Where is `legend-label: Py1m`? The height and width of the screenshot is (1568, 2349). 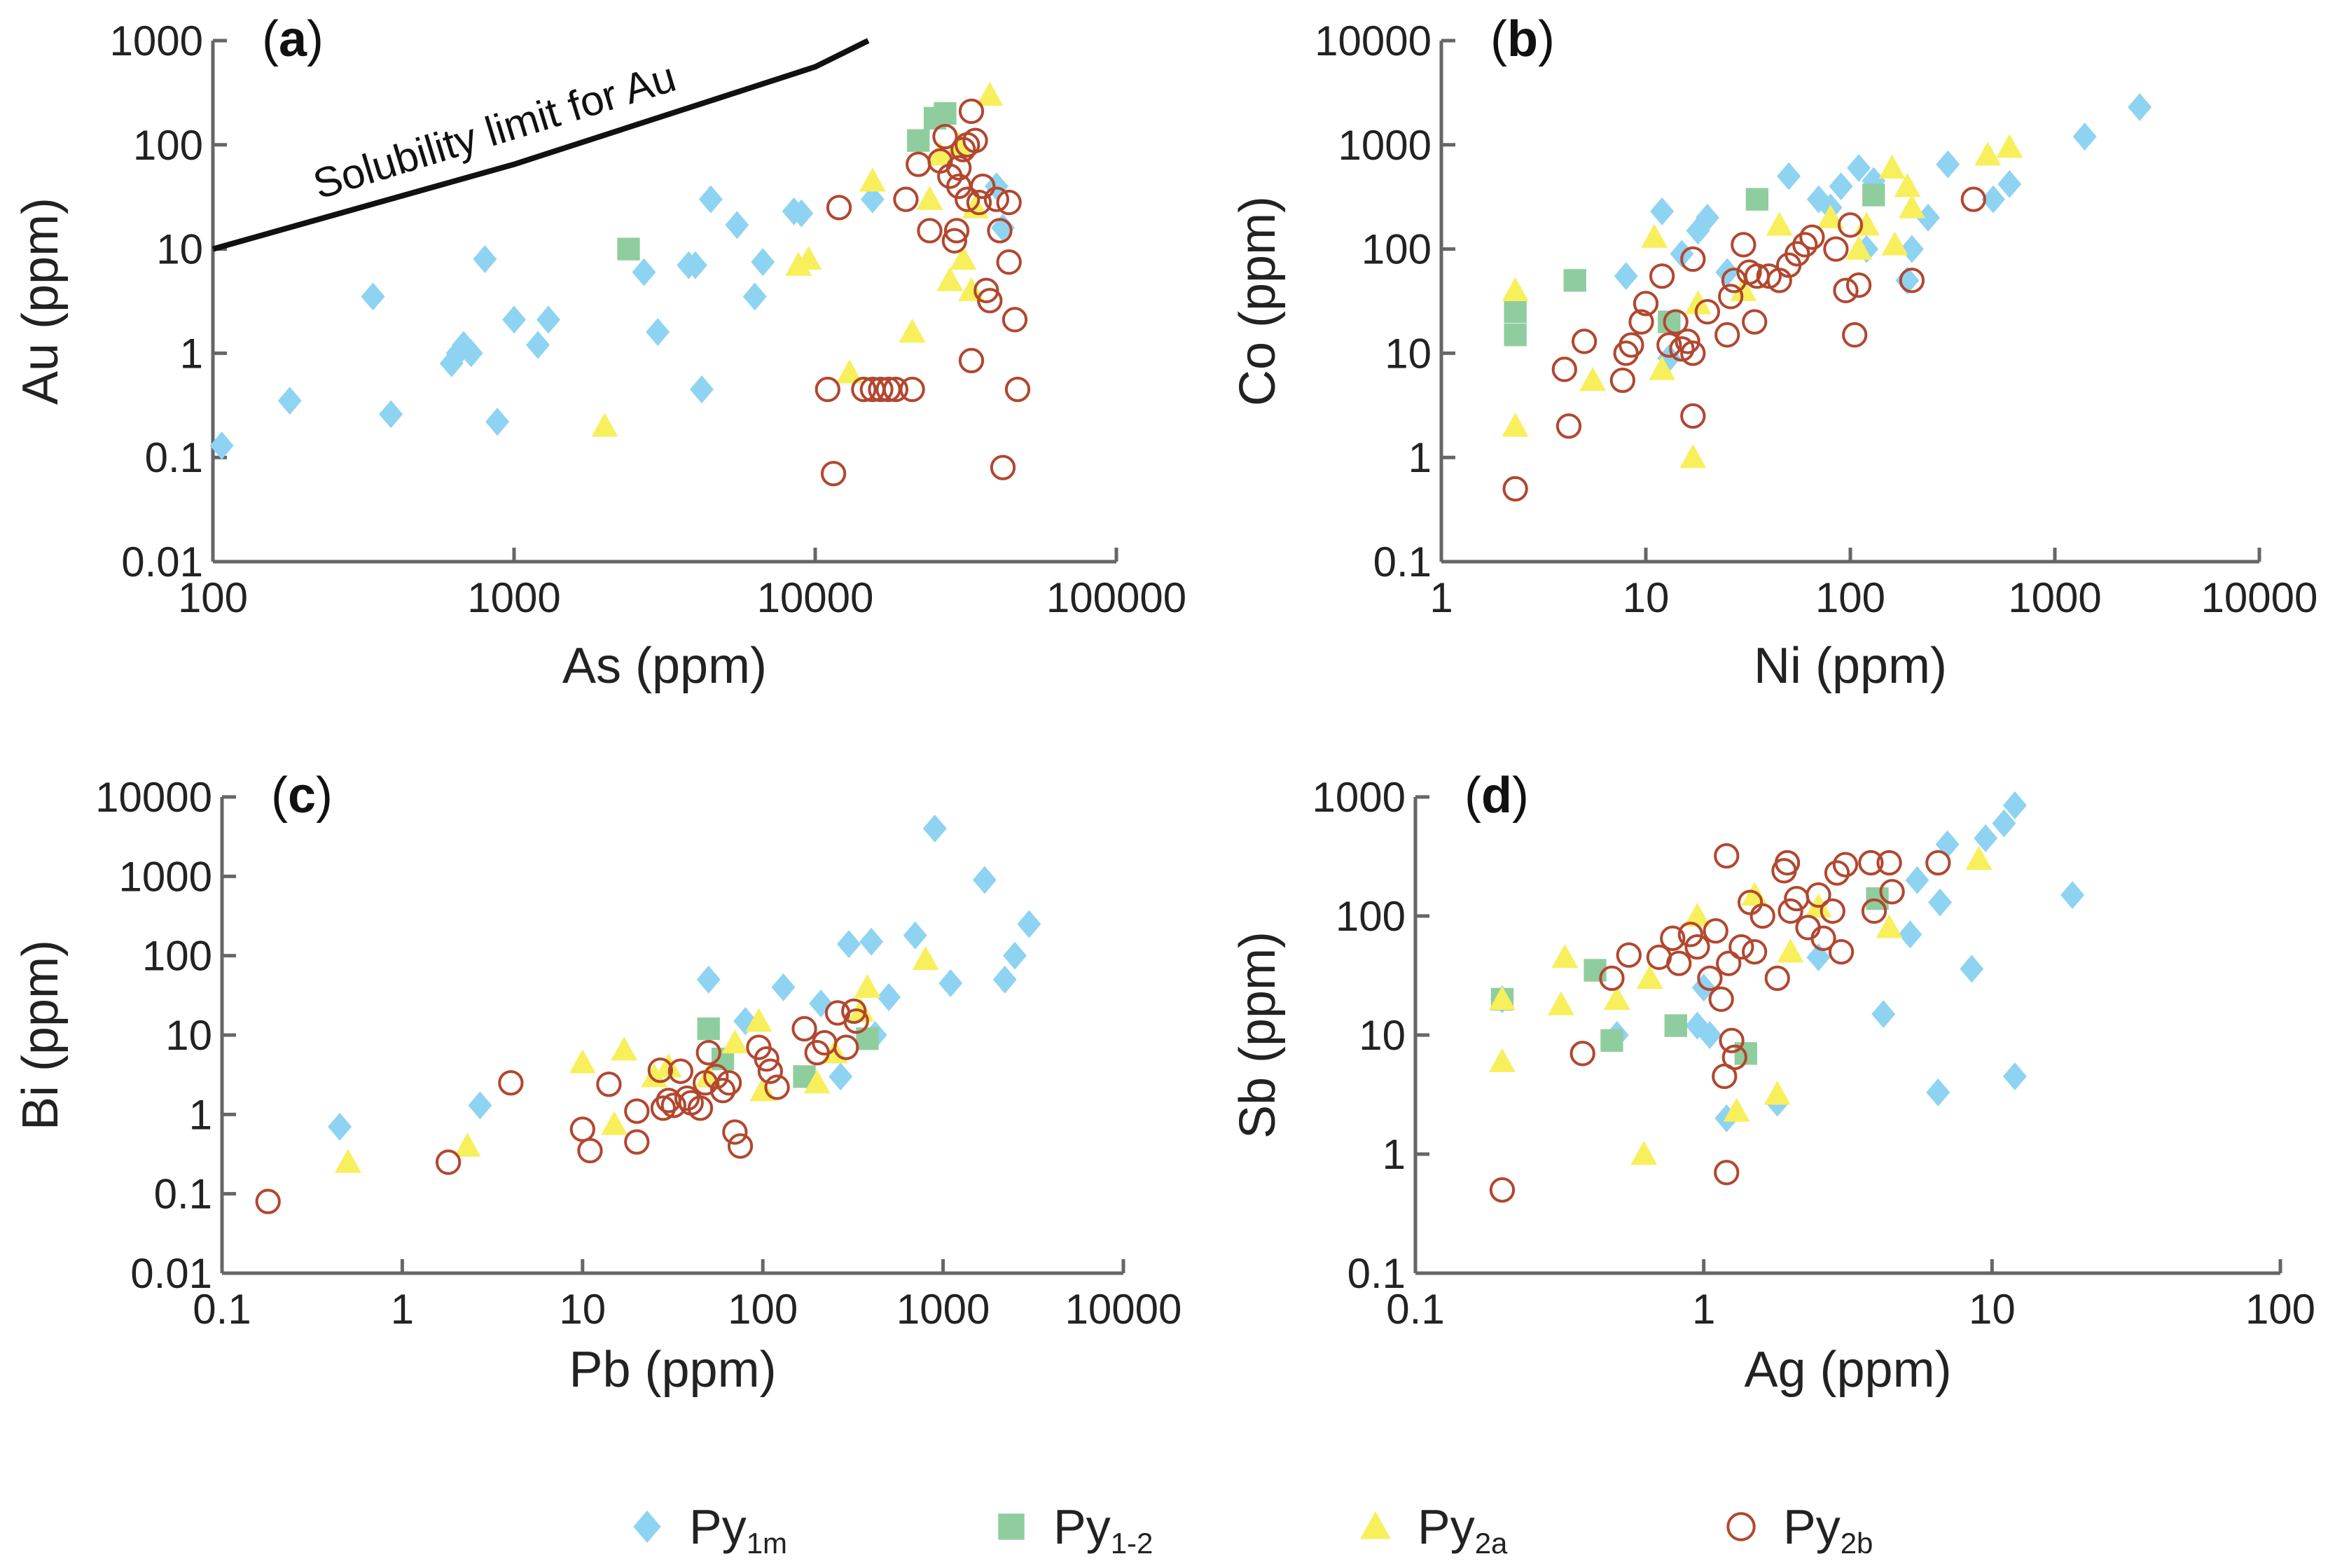
legend-label: Py1m is located at coordinates (738, 1529).